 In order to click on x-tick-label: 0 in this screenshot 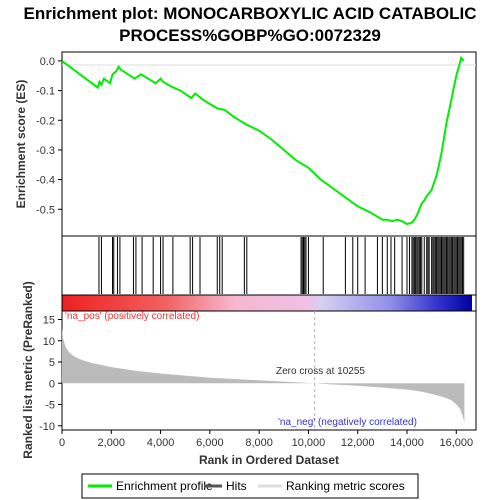, I will do `click(62, 443)`.